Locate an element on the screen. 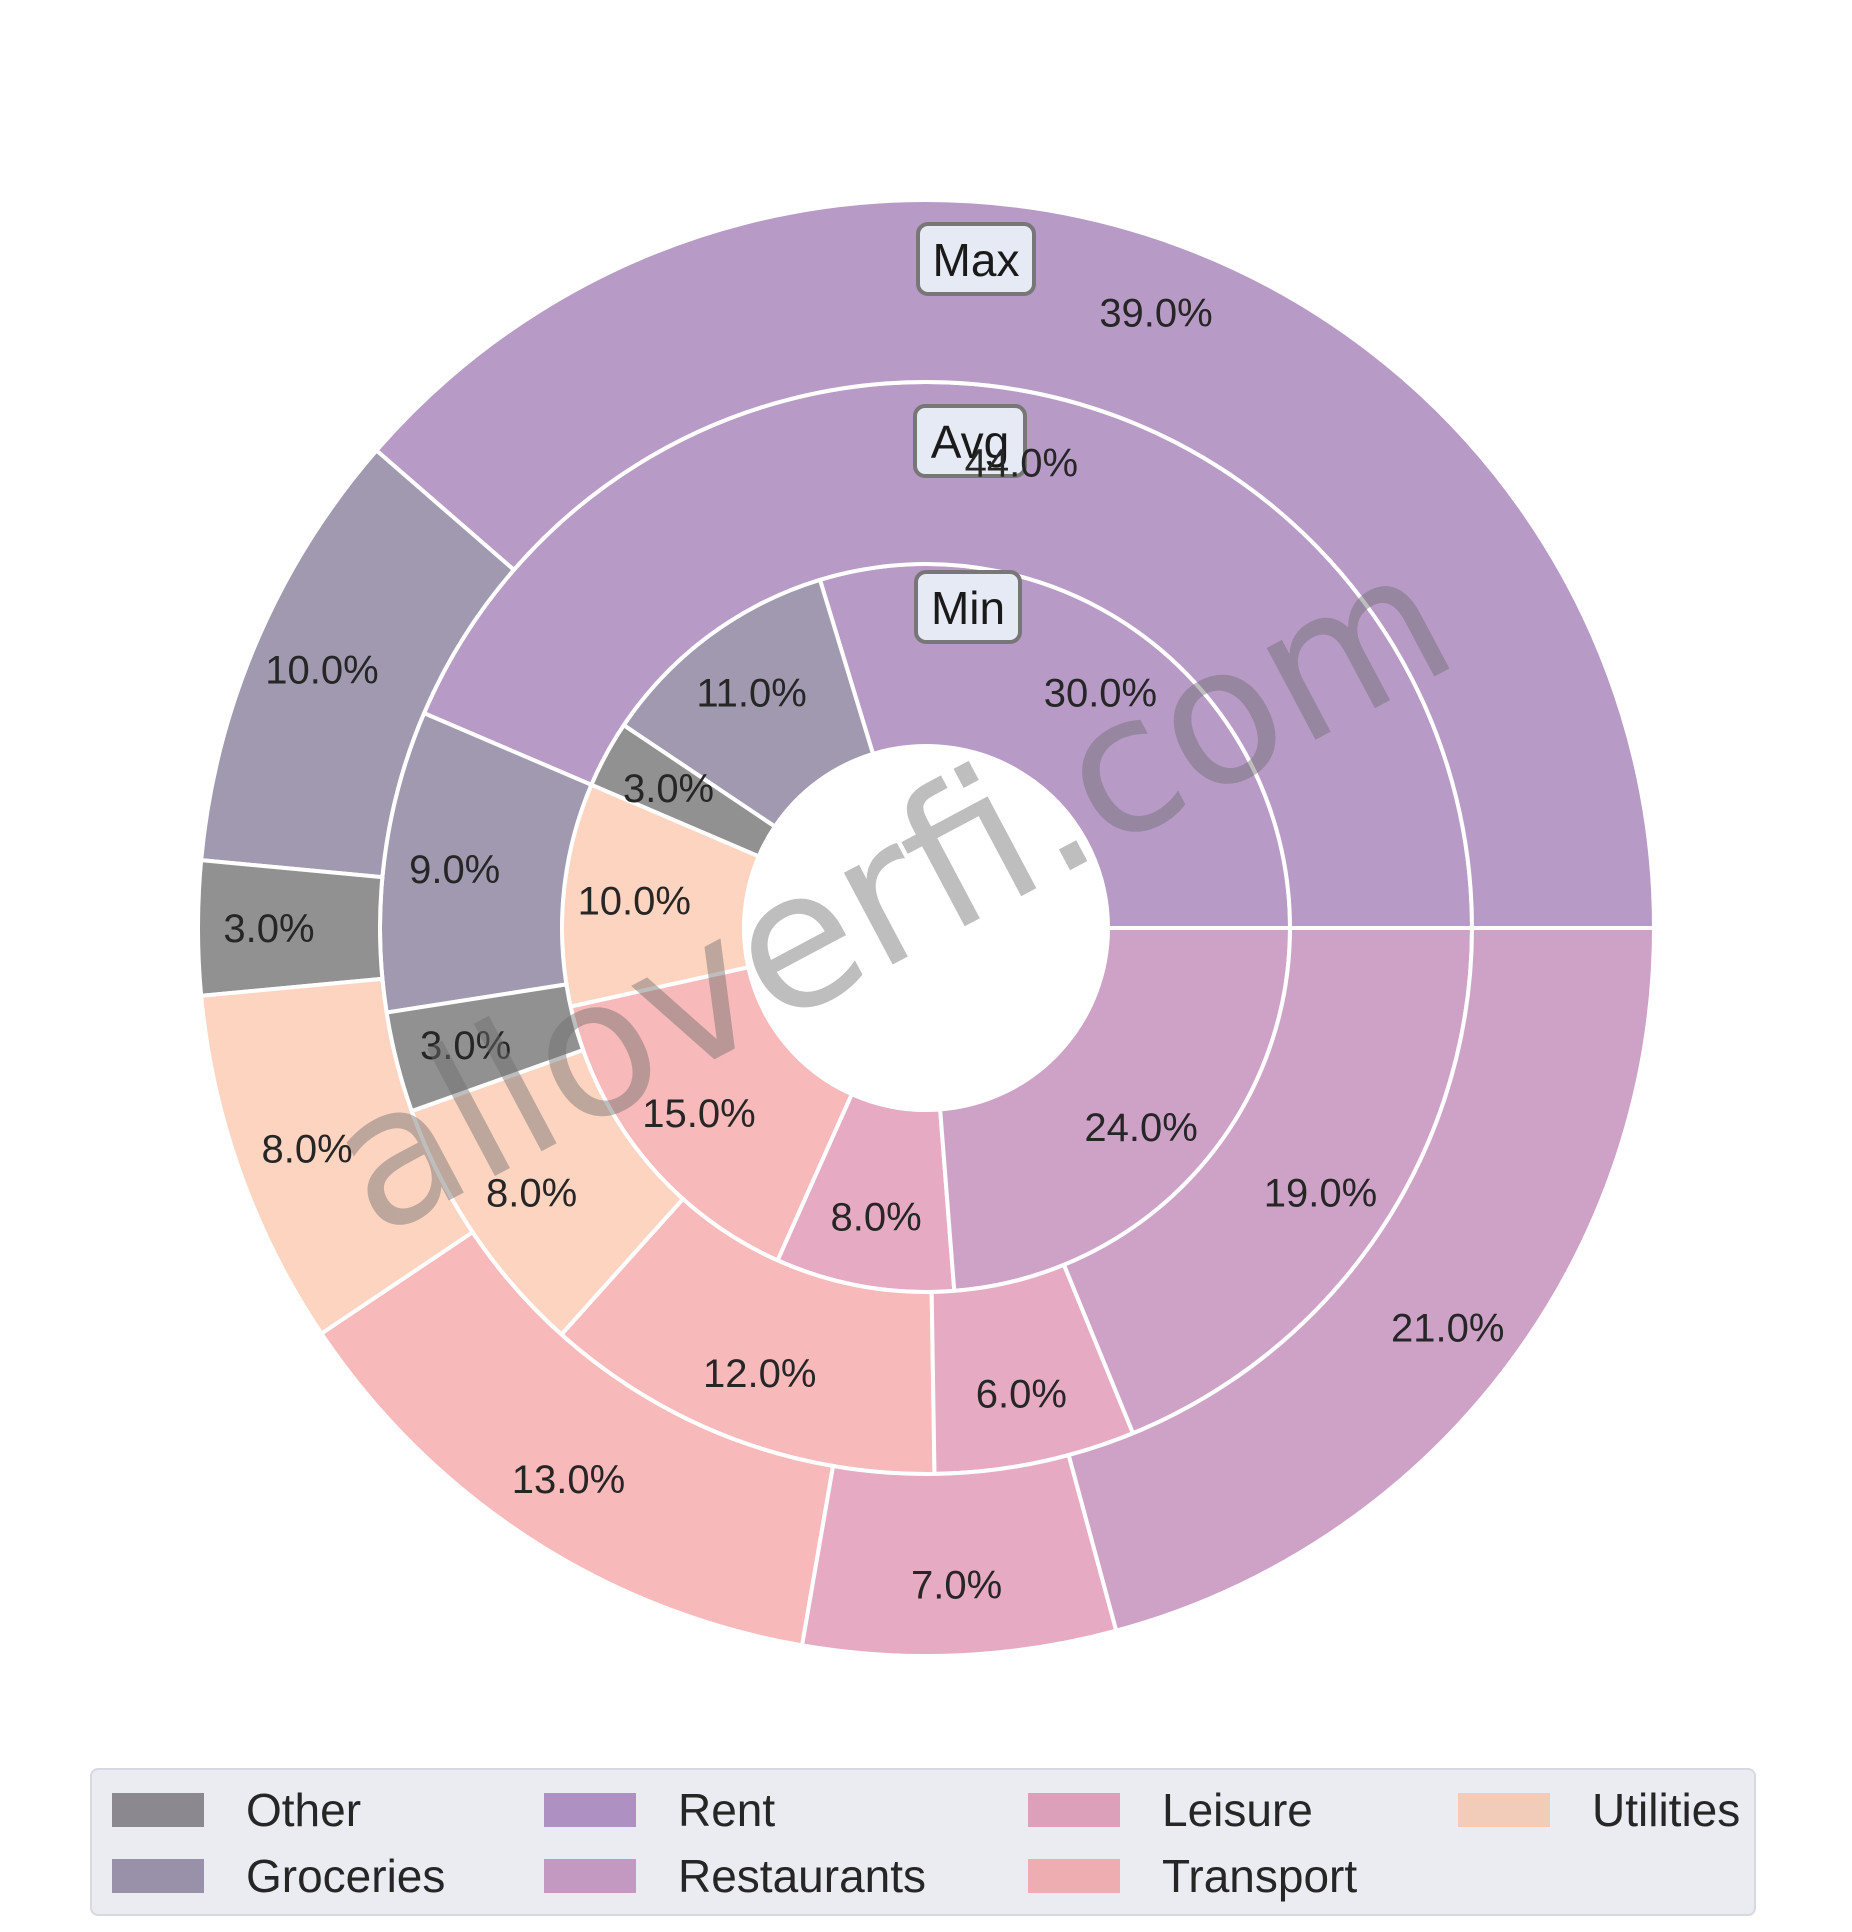 This screenshot has height=1932, width=1852. legend-swatch-utilities is located at coordinates (1504, 1810).